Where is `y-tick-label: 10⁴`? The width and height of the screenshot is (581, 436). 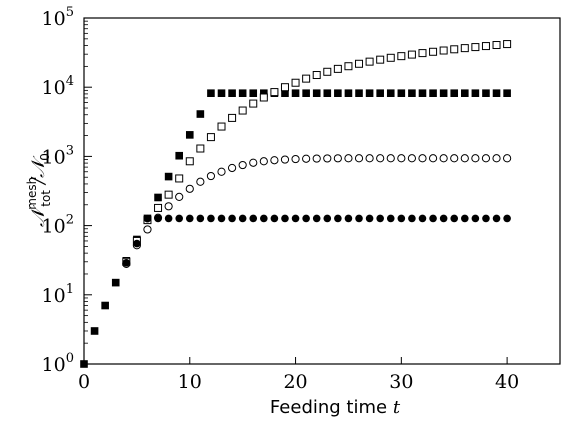
y-tick-label: 10⁴ is located at coordinates (58, 86).